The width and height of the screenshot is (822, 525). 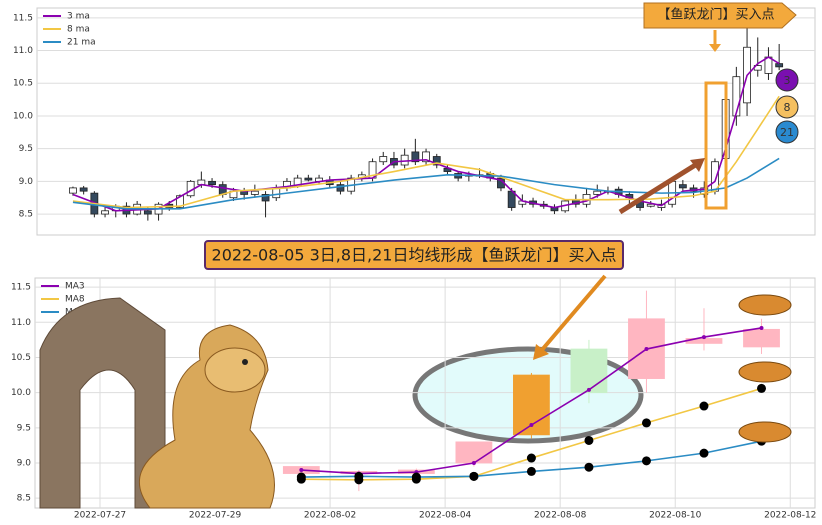 What do you see at coordinates (790, 516) in the screenshot?
I see `x-tick-label: 2022-08-12` at bounding box center [790, 516].